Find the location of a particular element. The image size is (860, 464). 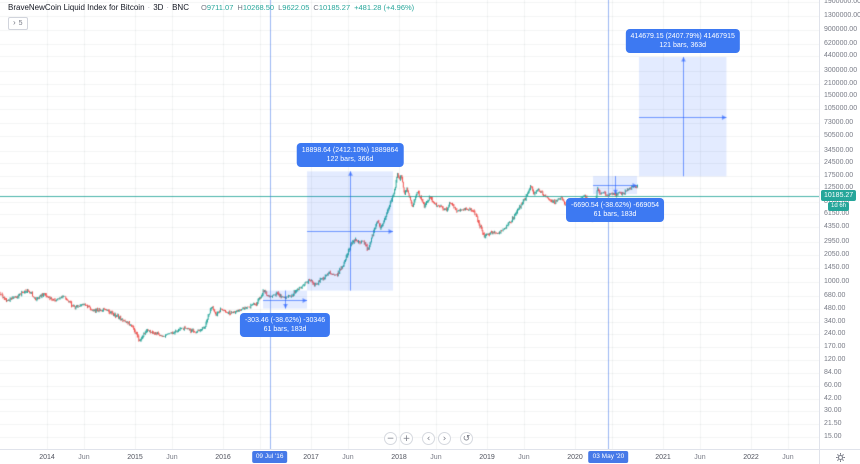

price-axis-tick: 15.00 is located at coordinates (833, 436).